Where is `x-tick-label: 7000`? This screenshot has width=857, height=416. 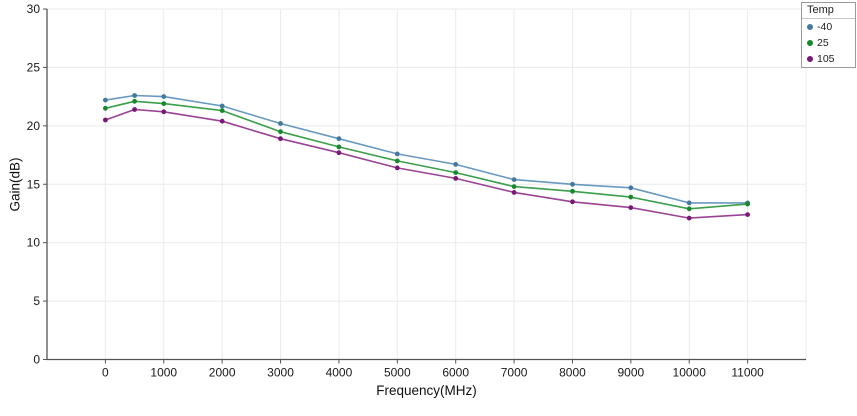
x-tick-label: 7000 is located at coordinates (514, 373).